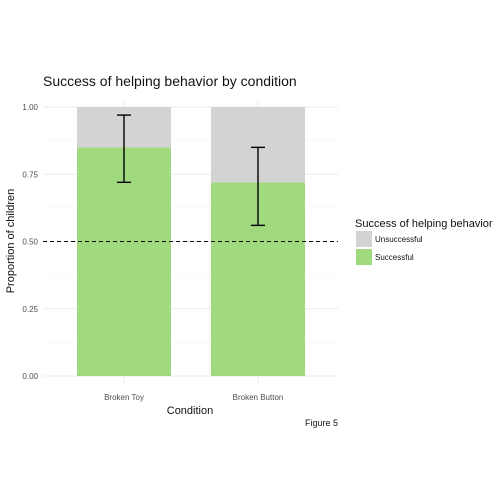 The width and height of the screenshot is (504, 504). What do you see at coordinates (30, 107) in the screenshot?
I see `y-tick-label: 1.00` at bounding box center [30, 107].